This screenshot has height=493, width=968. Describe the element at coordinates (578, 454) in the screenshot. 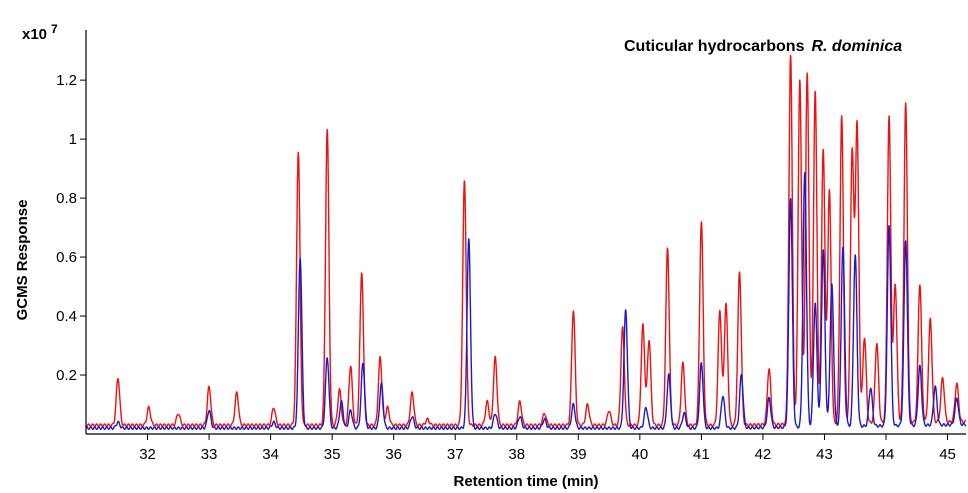

I see `x-tick-label: 39` at that location.